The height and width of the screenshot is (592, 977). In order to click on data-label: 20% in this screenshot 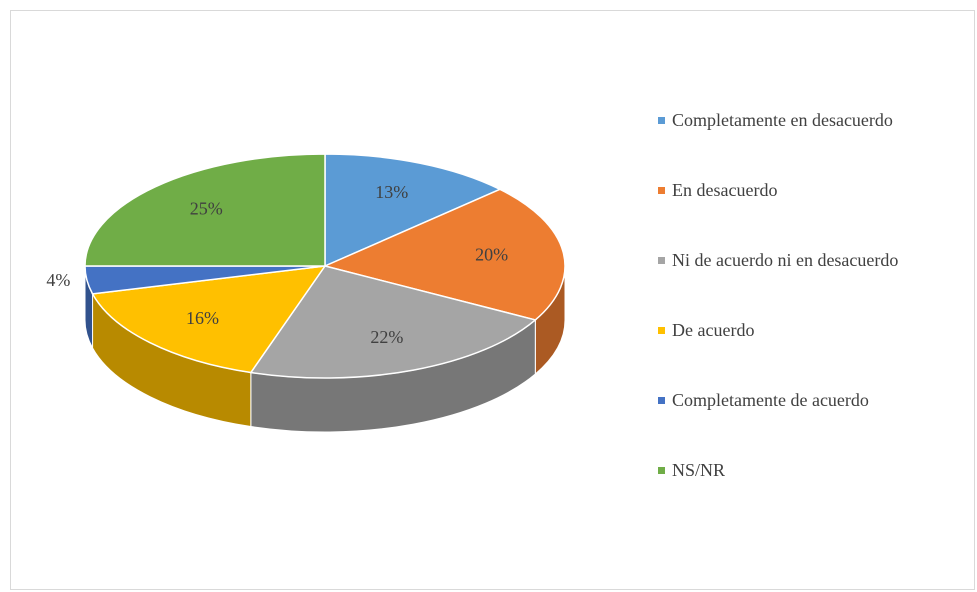, I will do `click(491, 254)`.